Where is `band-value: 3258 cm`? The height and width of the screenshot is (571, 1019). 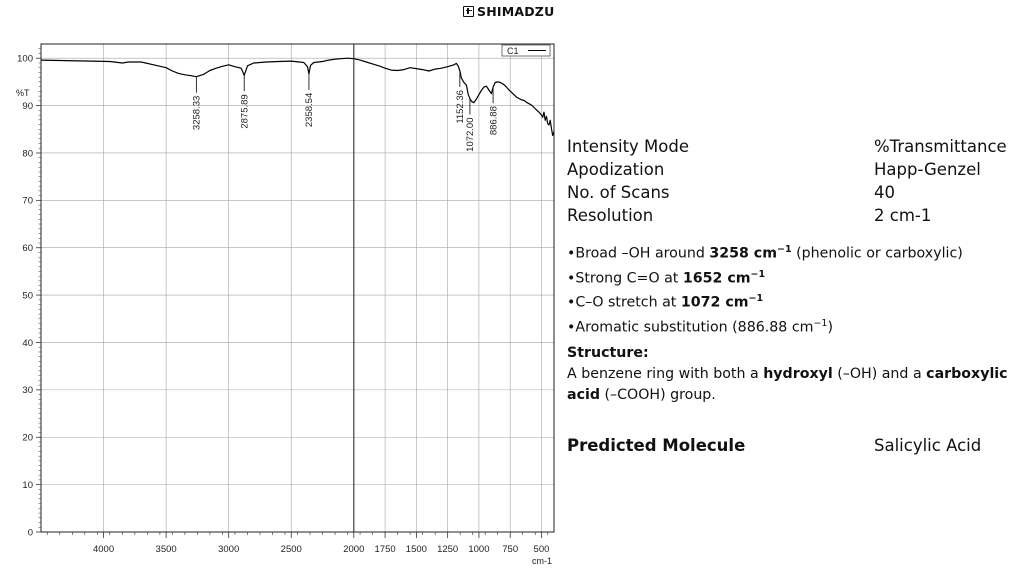
band-value: 3258 cm is located at coordinates (743, 253).